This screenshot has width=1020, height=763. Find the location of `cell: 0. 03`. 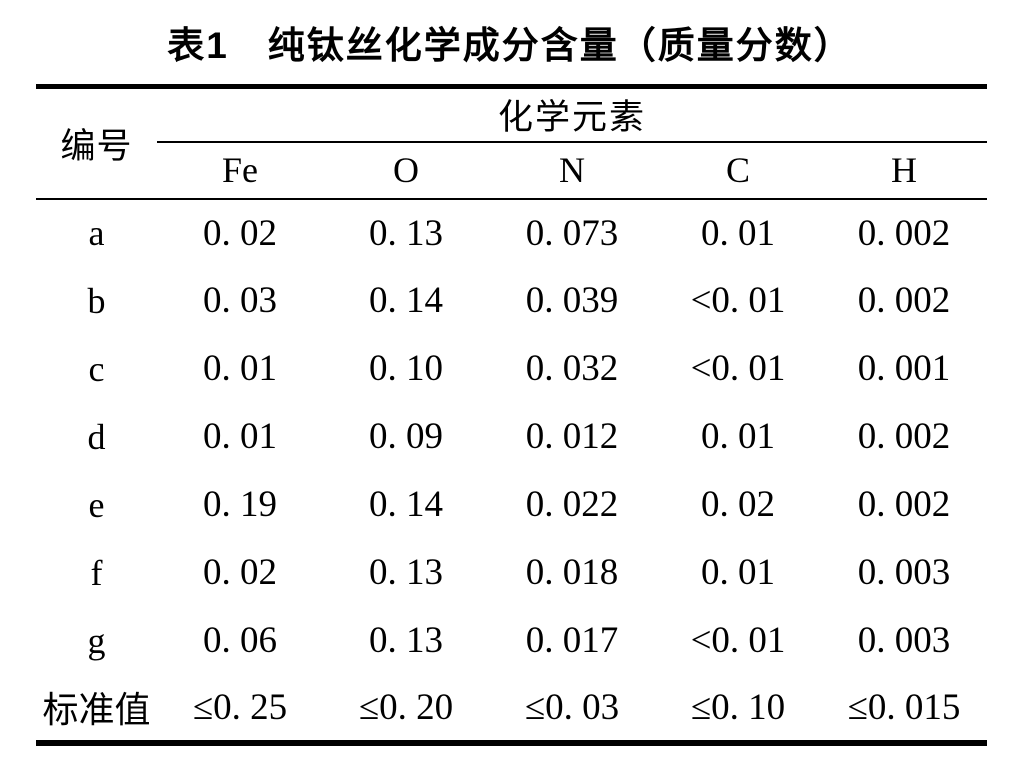

cell: 0. 03 is located at coordinates (240, 300).